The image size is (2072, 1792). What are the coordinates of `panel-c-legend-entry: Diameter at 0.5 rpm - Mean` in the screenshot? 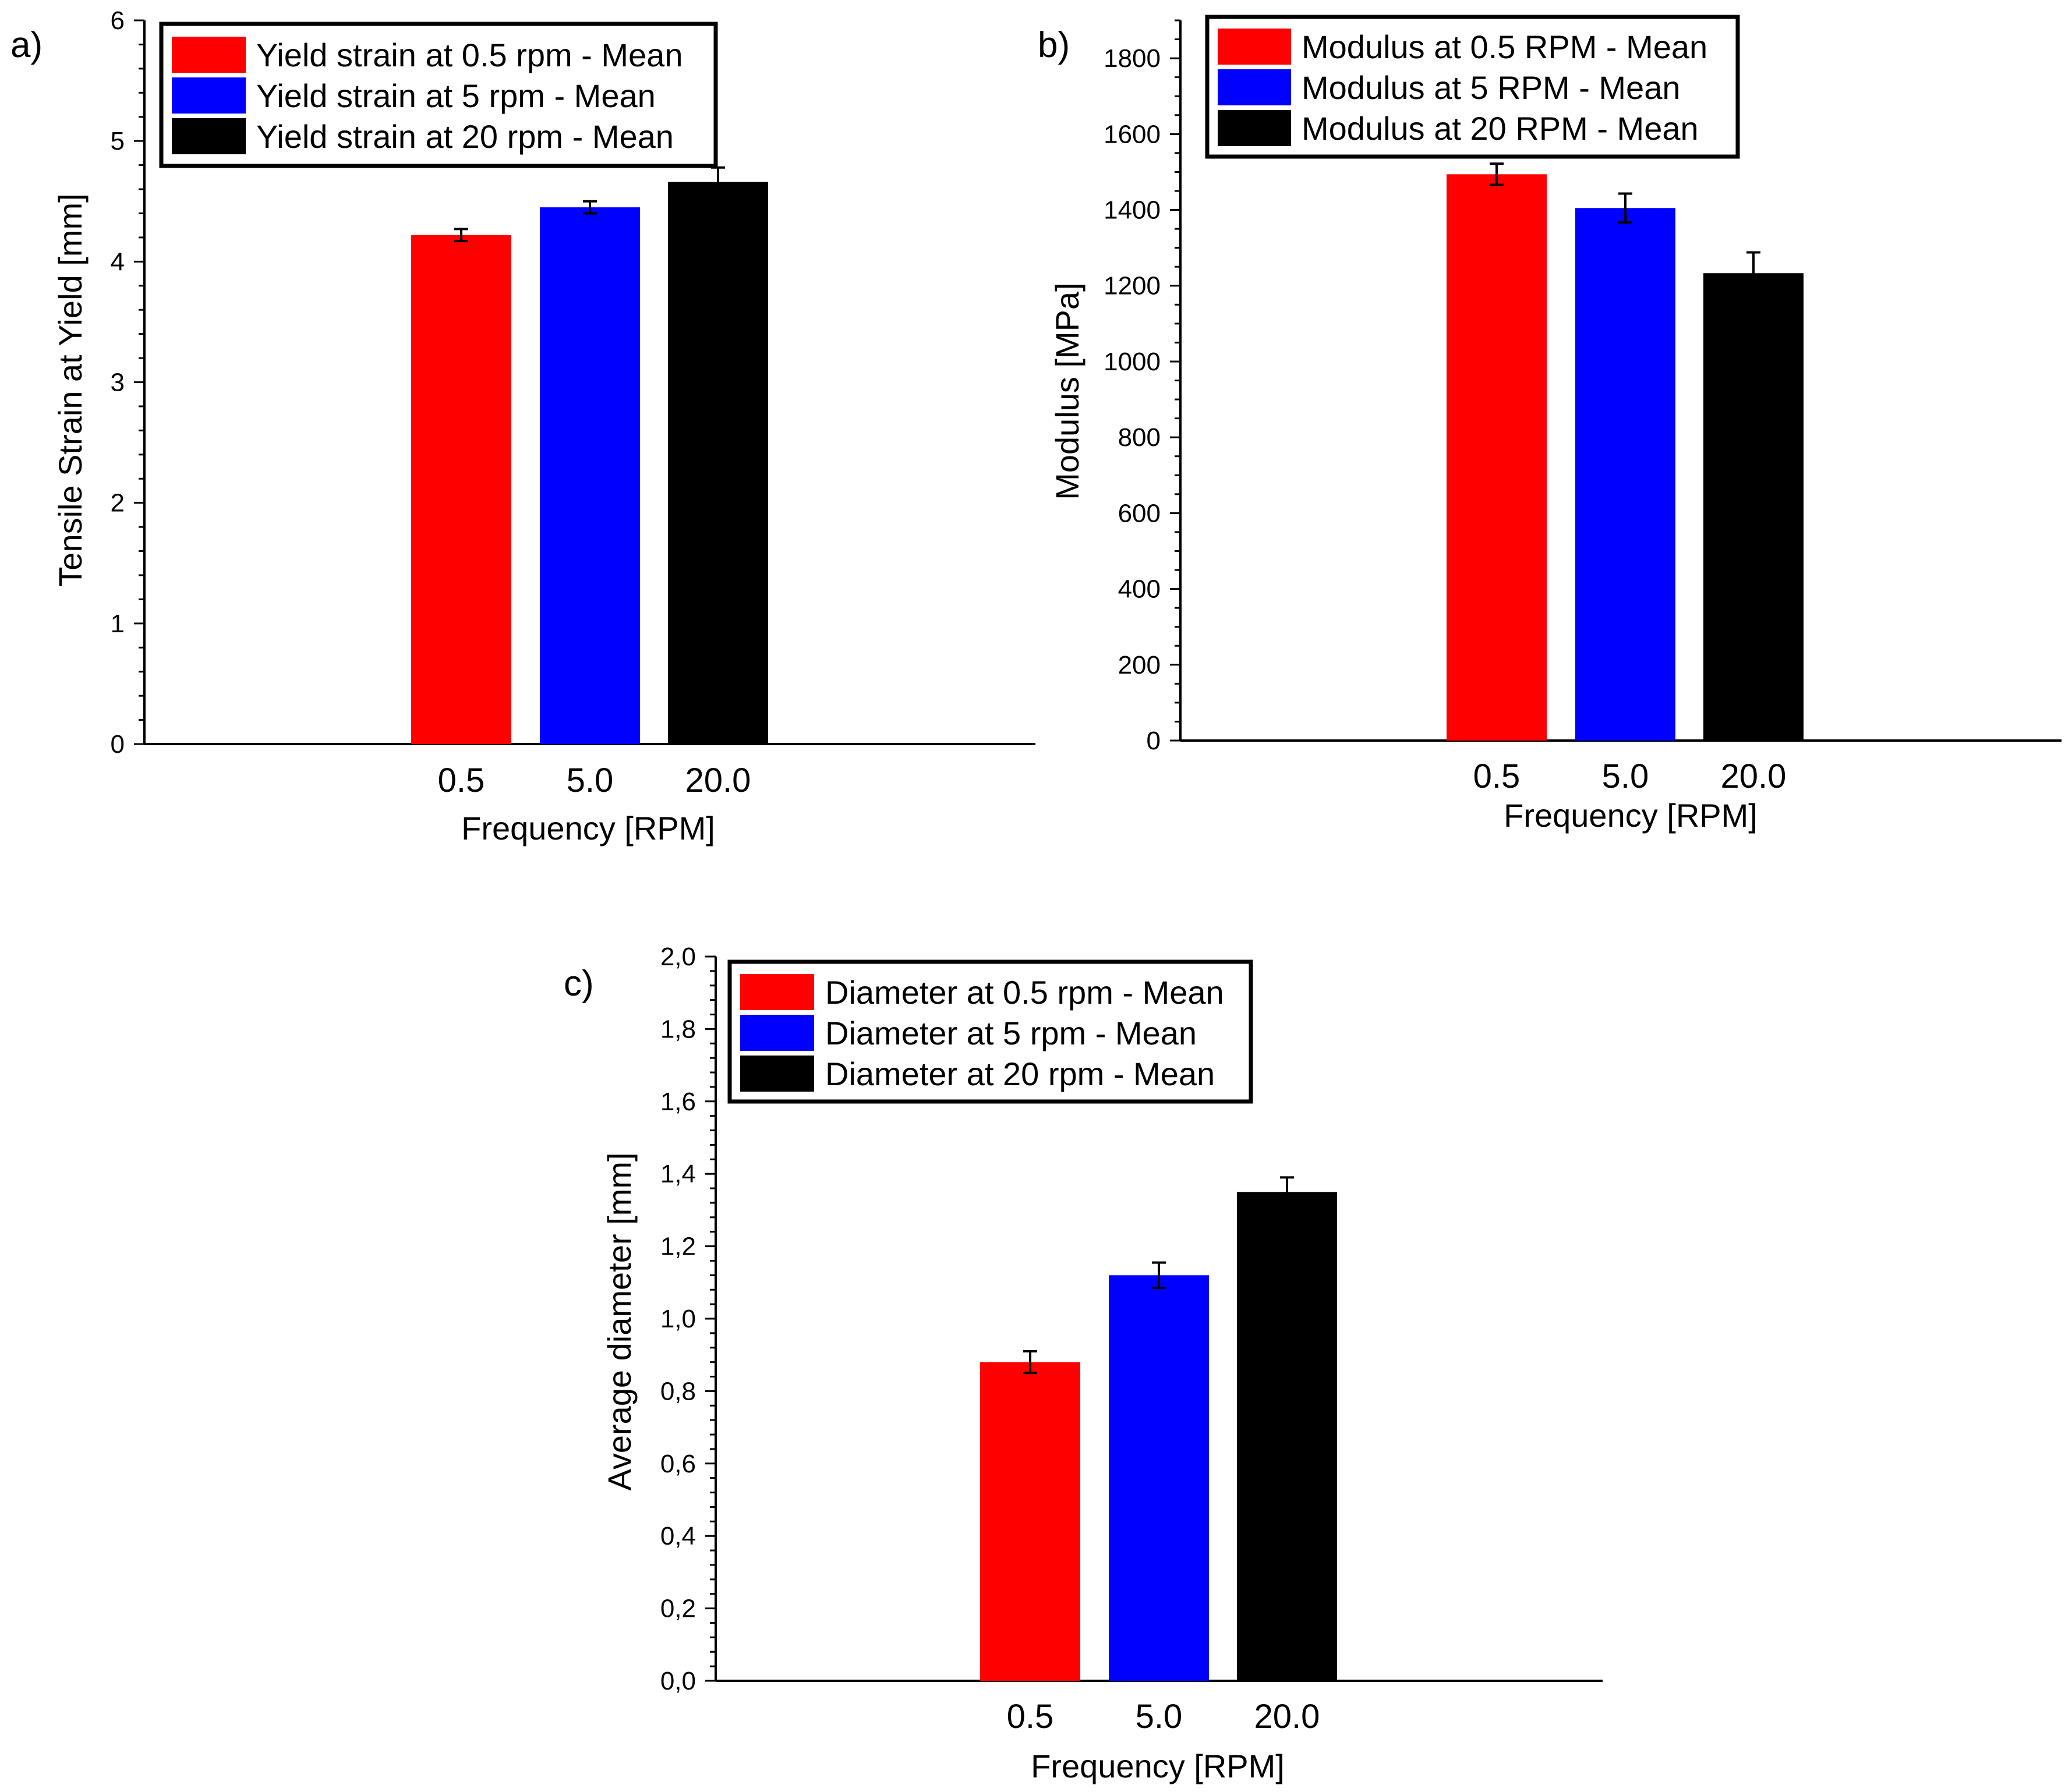 It's located at (1024, 992).